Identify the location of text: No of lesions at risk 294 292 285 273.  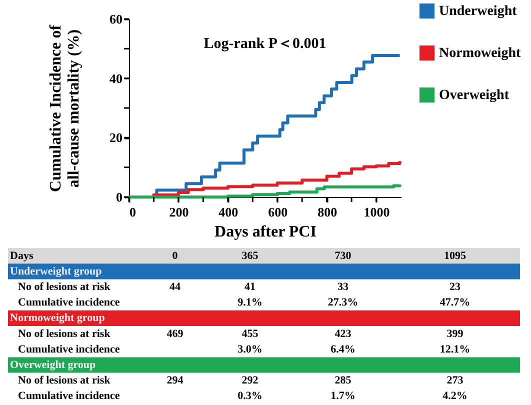
(241, 380).